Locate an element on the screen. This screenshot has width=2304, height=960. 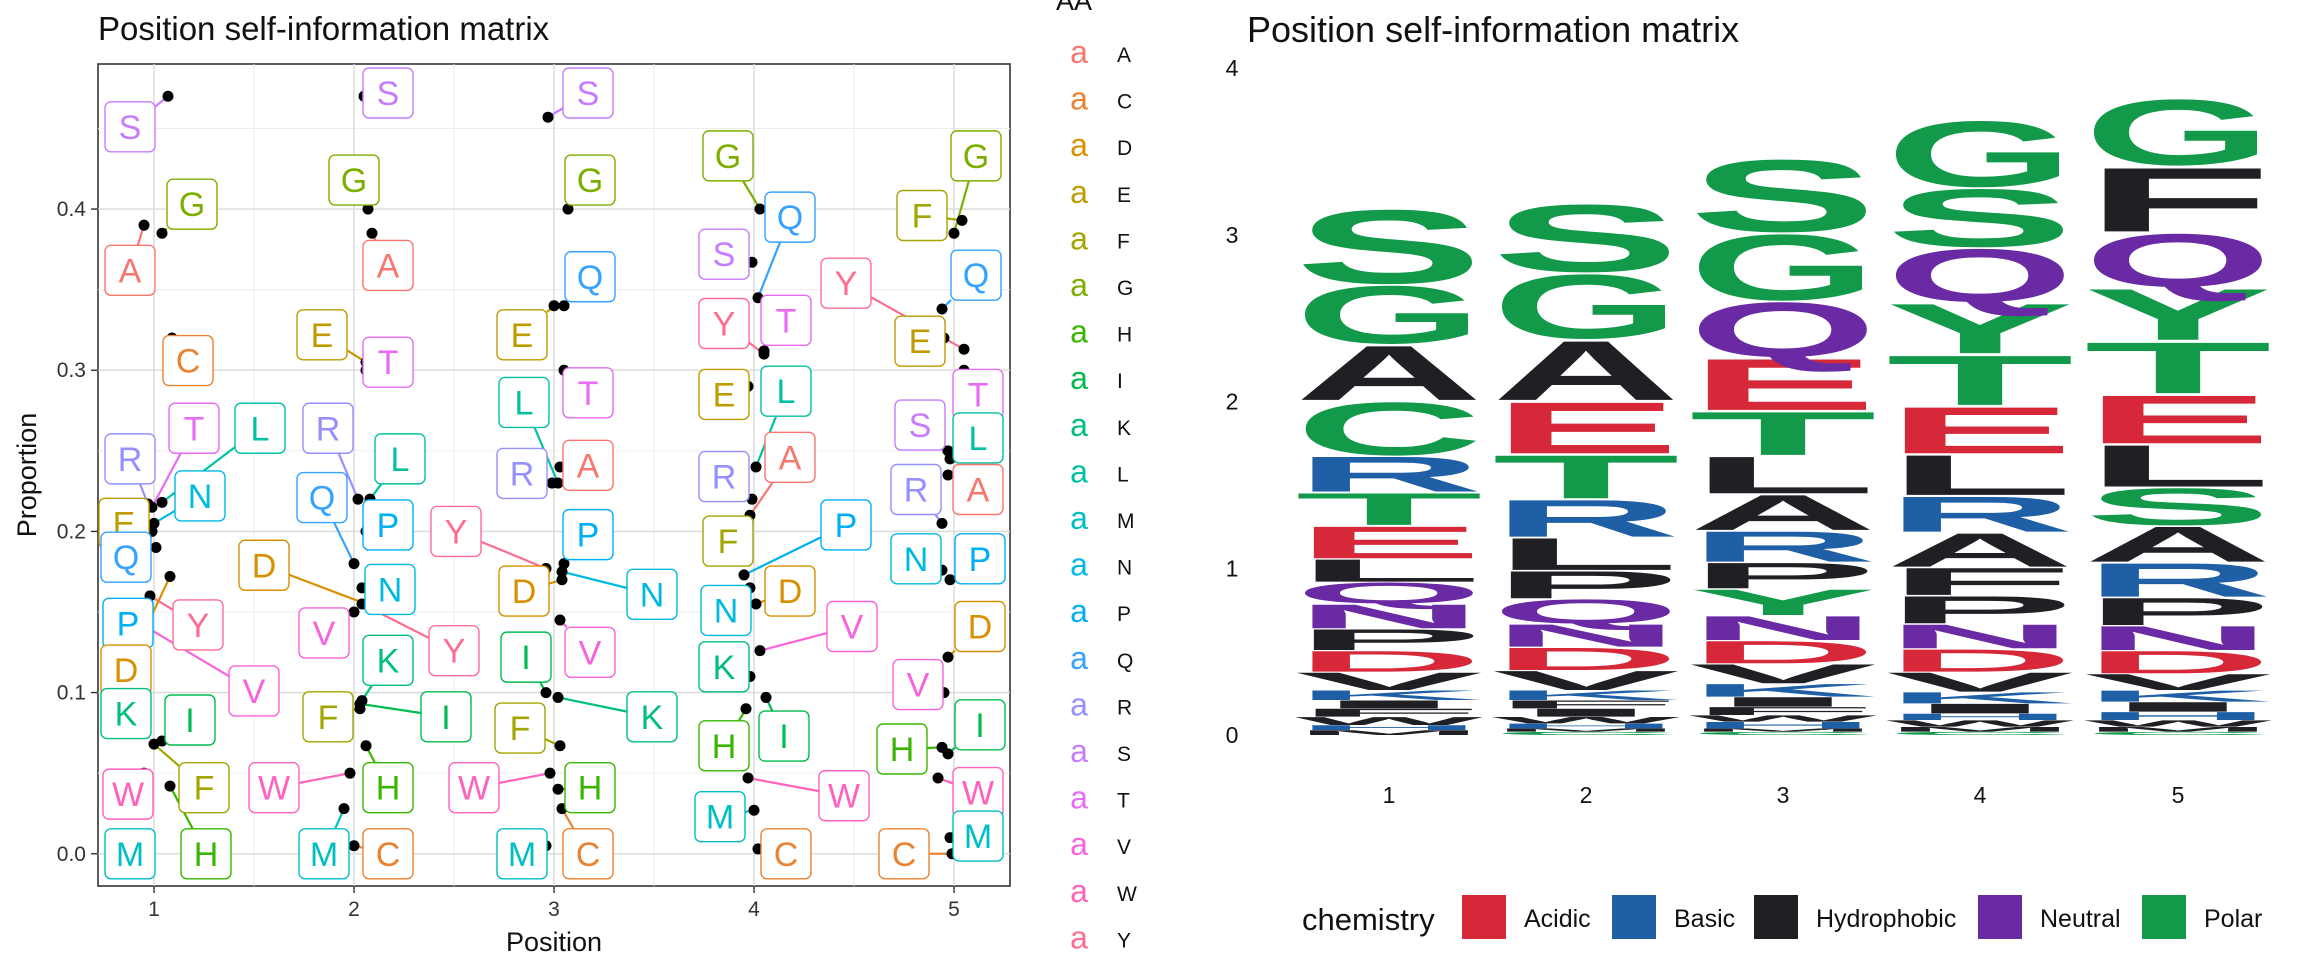
chemistry-legend-item-hydrophobic: Hydrophobic is located at coordinates (1855, 917).